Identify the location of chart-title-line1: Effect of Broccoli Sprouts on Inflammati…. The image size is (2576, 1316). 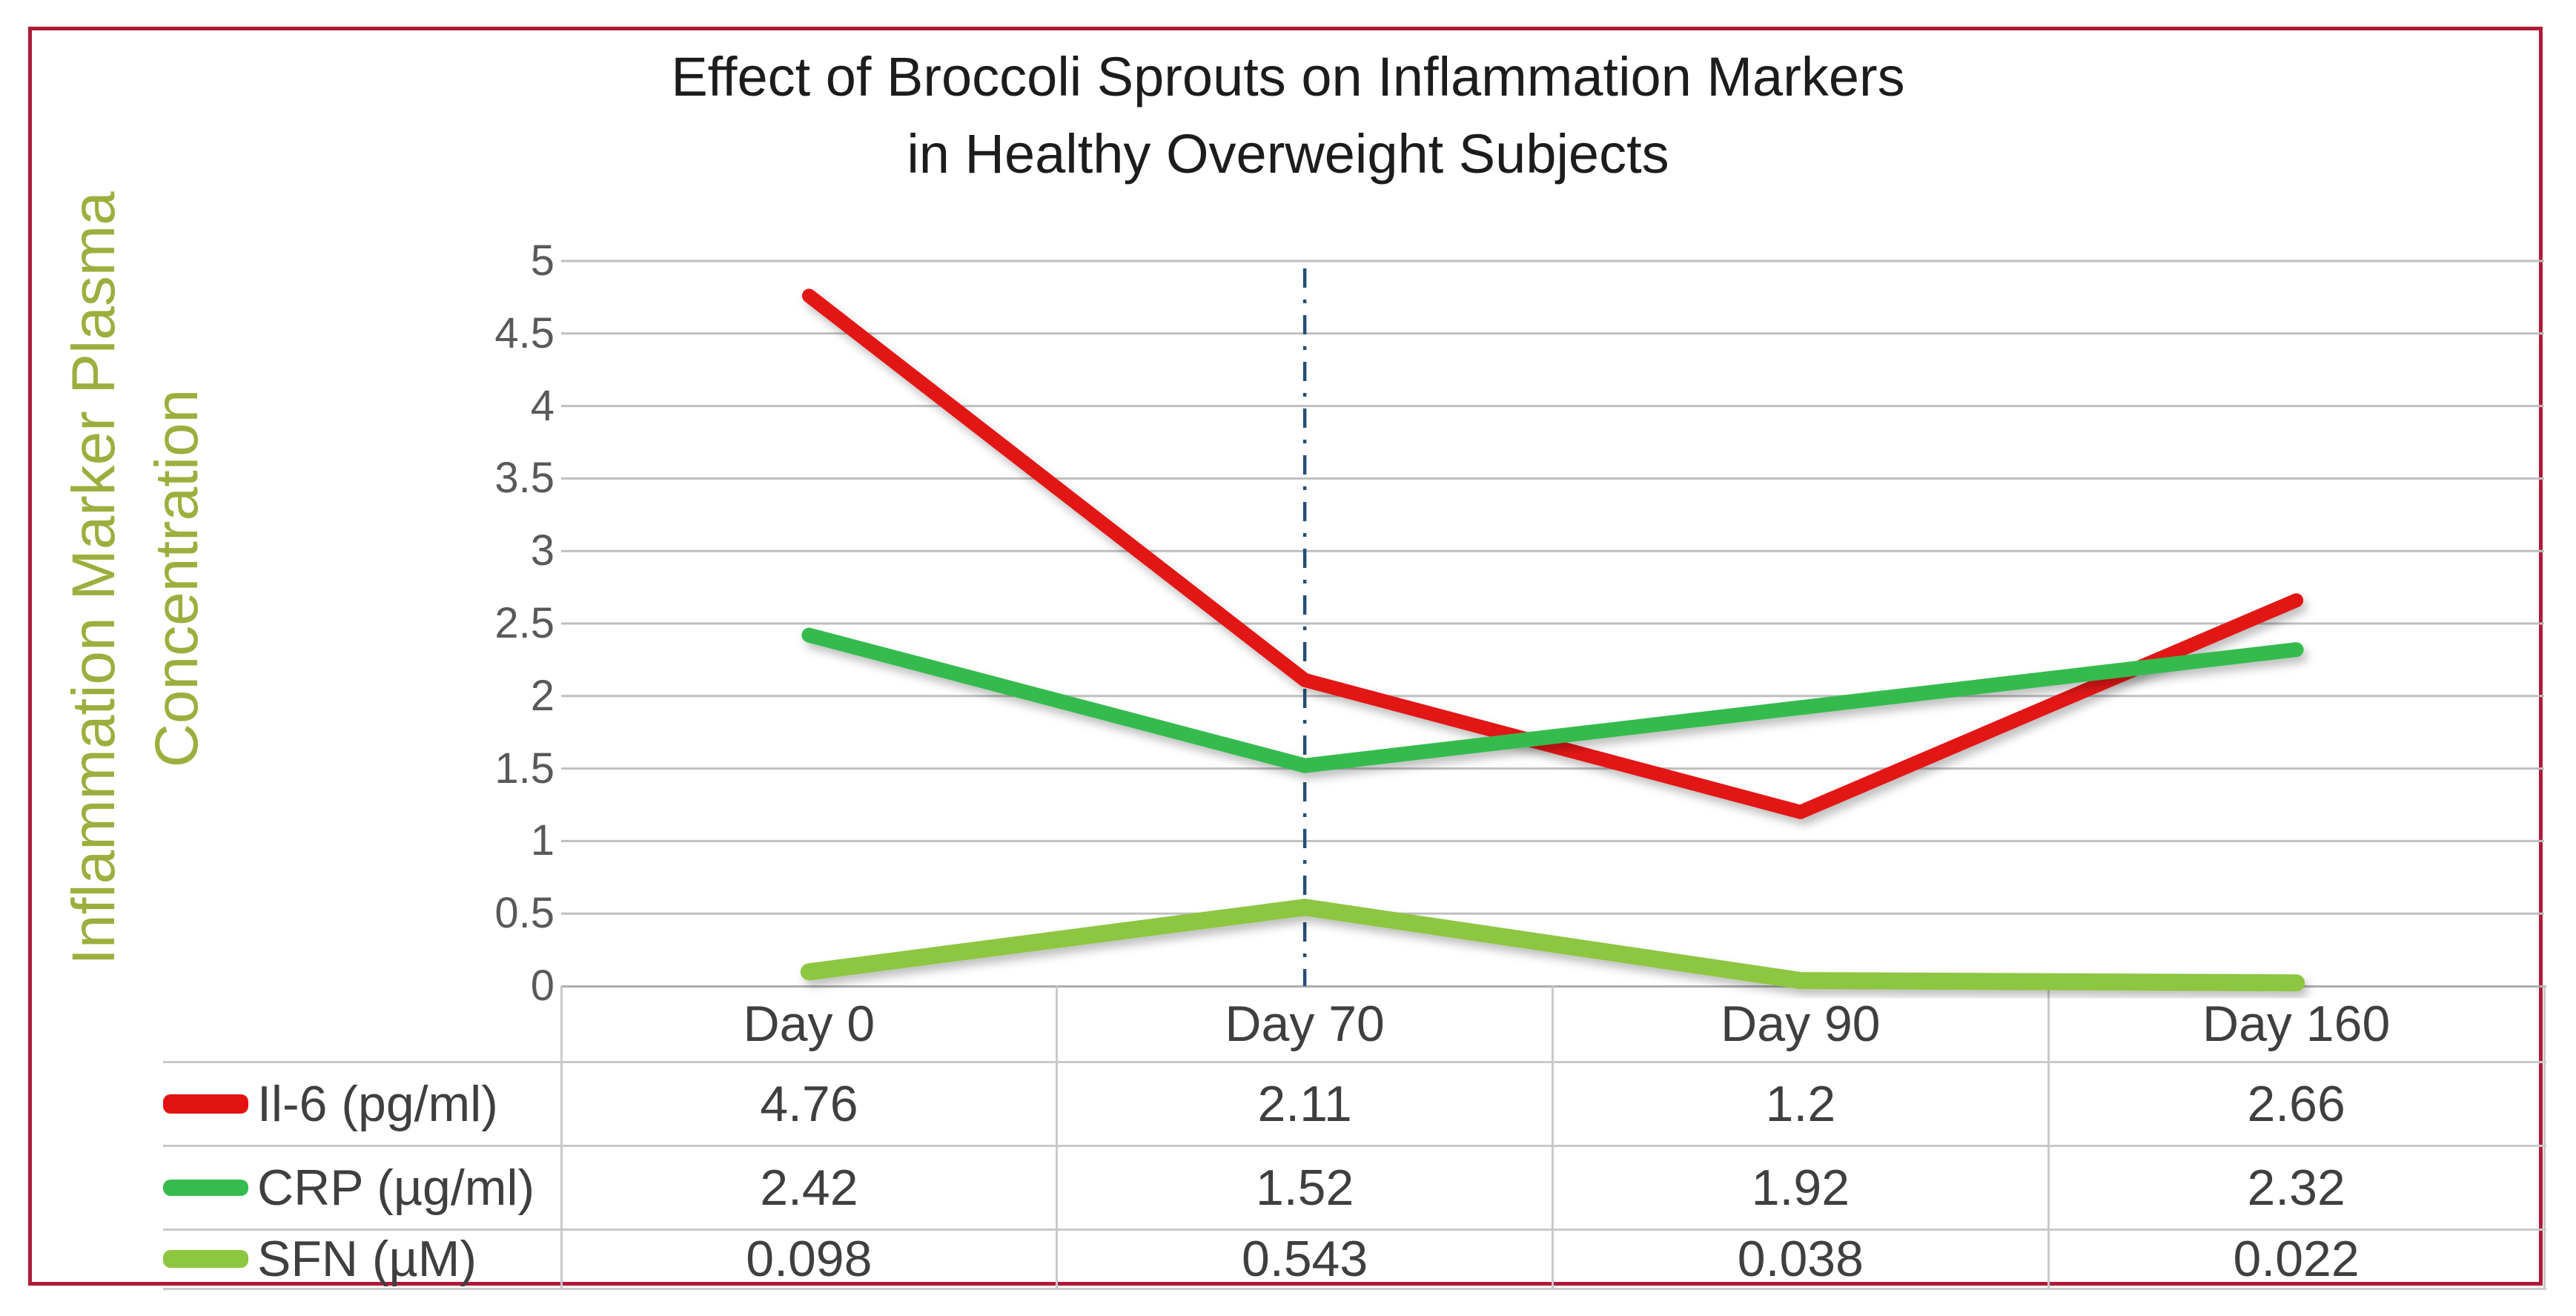
(1288, 77).